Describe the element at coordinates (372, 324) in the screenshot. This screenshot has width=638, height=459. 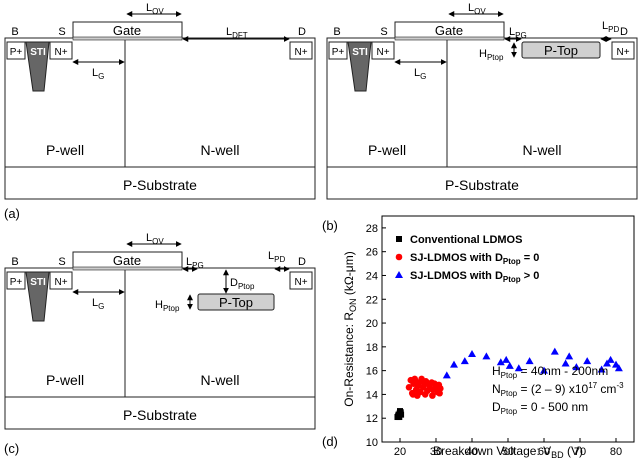
I see `y-tick-label: 20` at that location.